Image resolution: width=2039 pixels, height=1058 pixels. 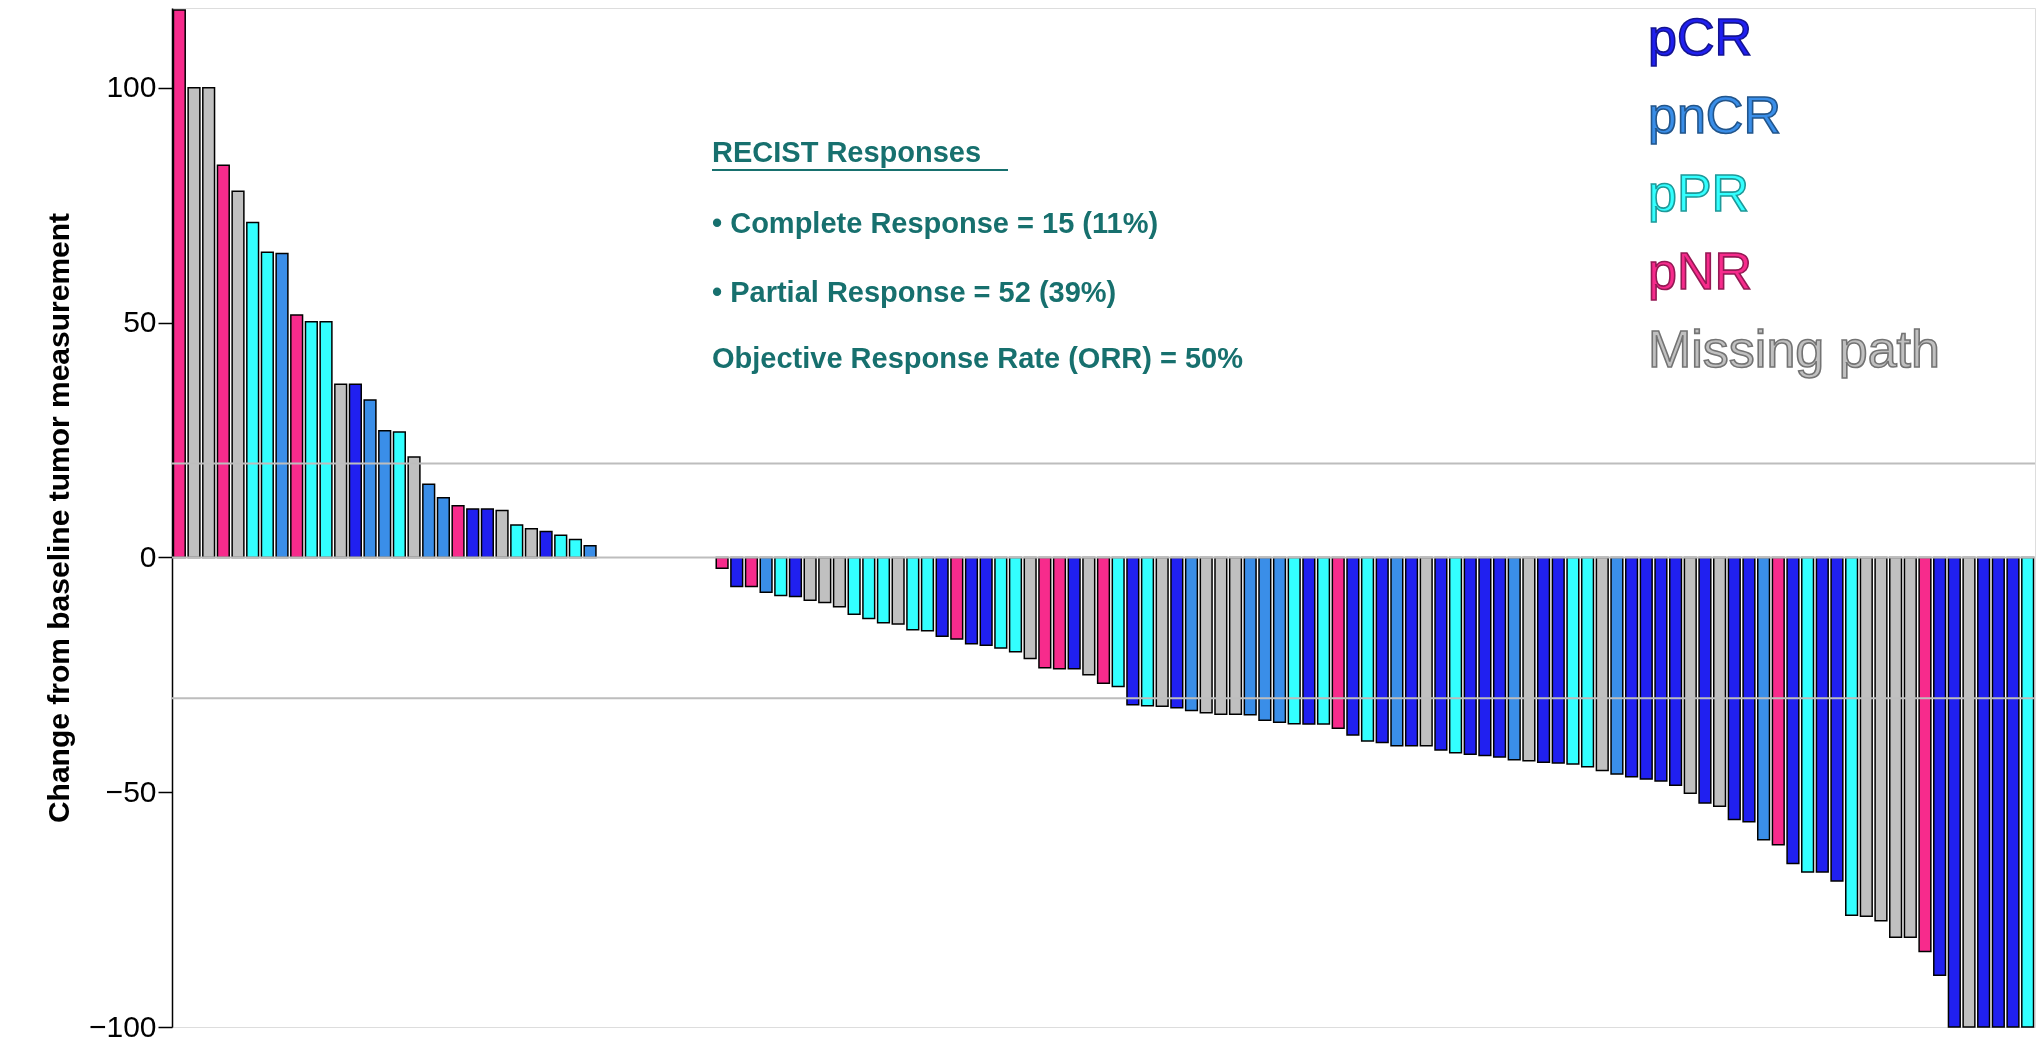 I want to click on y-tick-label: −50, so click(x=131, y=791).